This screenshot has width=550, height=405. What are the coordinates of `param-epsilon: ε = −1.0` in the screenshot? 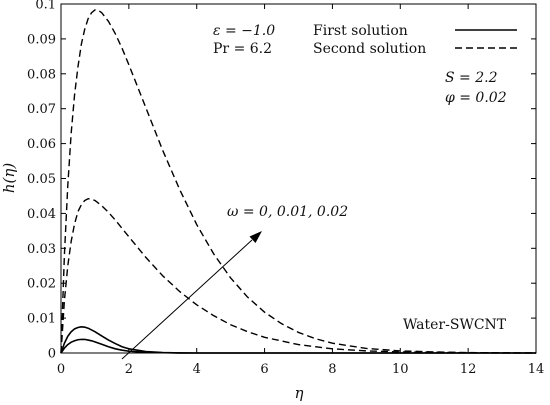 It's located at (244, 31).